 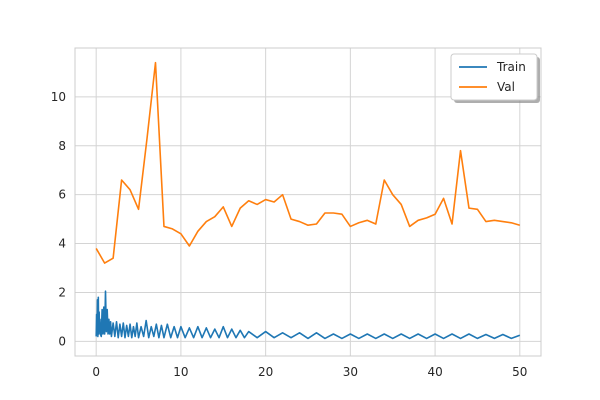 What do you see at coordinates (58, 97) in the screenshot?
I see `y-tick-label: 10` at bounding box center [58, 97].